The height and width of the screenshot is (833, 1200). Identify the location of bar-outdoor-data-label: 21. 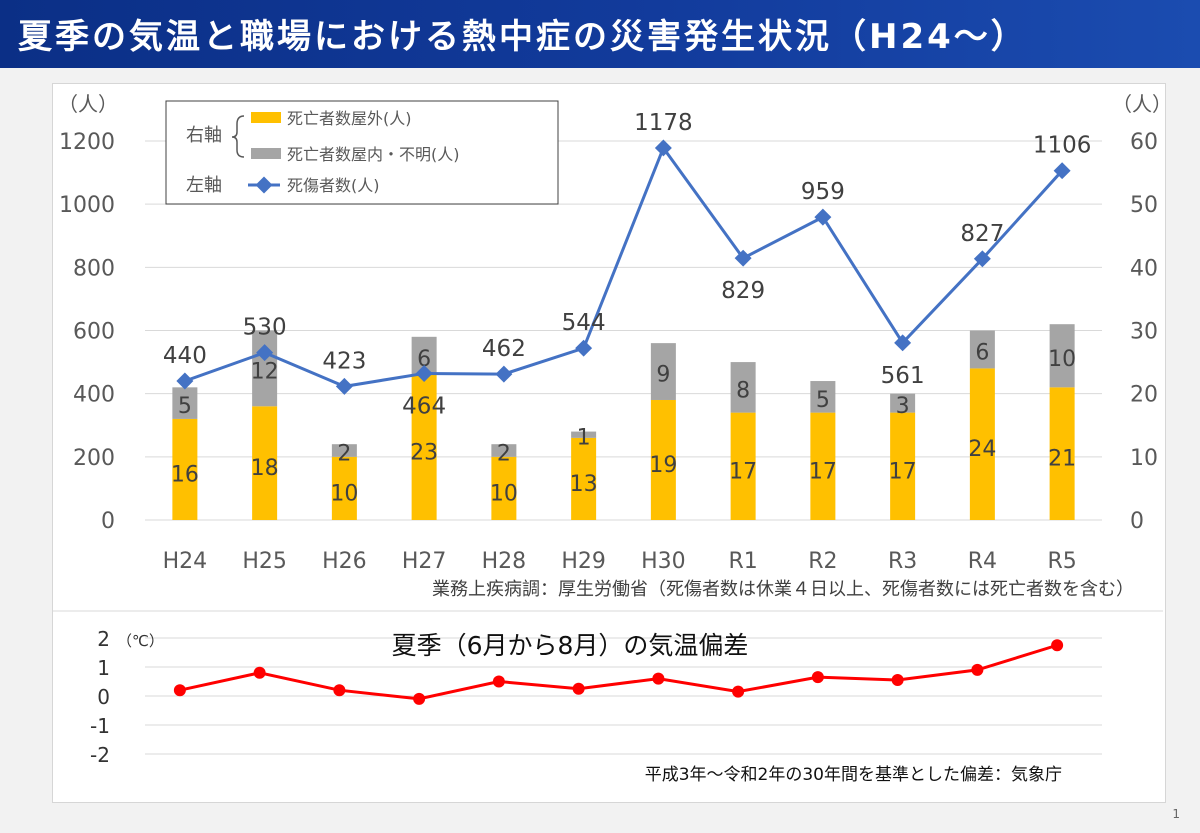
(1062, 459).